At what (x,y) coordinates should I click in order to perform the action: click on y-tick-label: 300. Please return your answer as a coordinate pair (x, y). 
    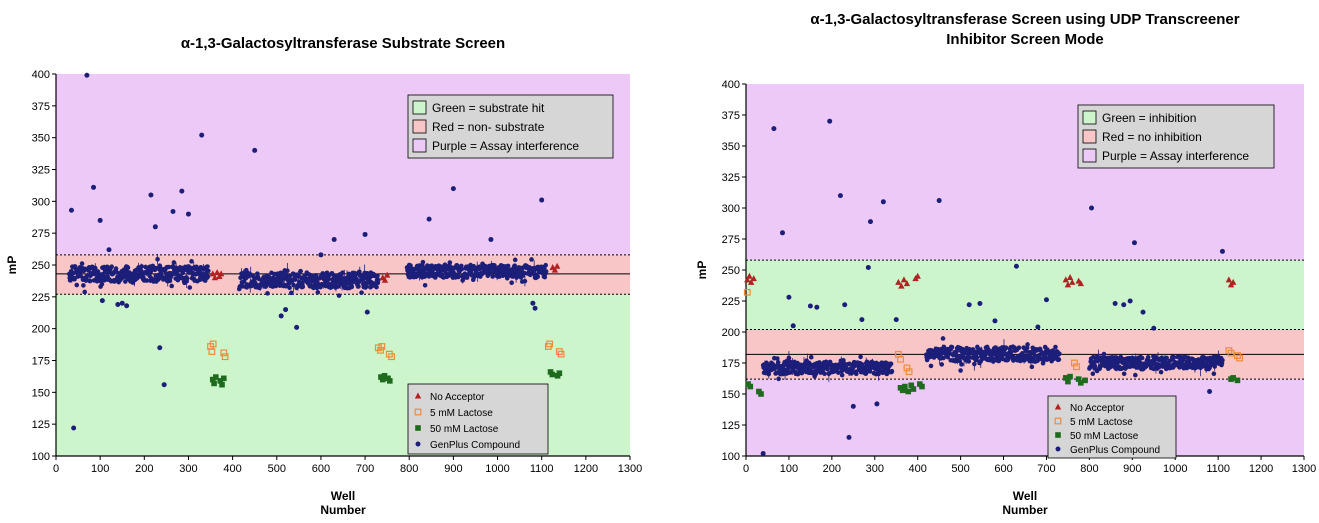
    Looking at the image, I should click on (41, 202).